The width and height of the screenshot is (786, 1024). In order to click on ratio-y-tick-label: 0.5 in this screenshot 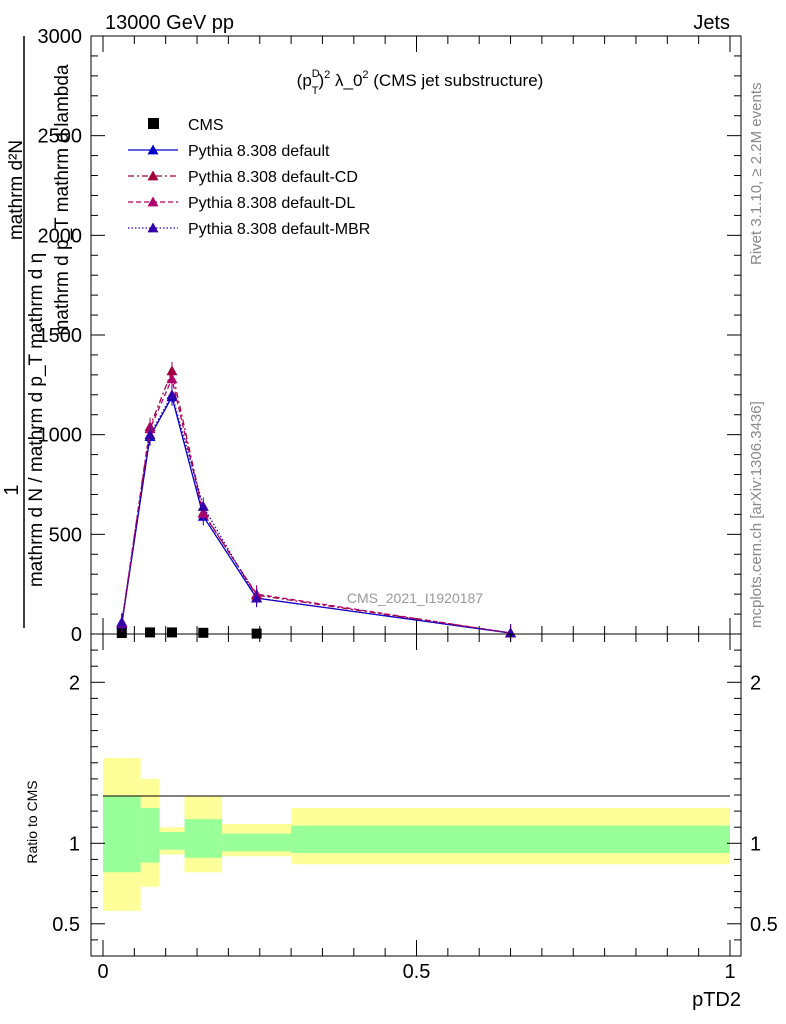, I will do `click(66, 925)`.